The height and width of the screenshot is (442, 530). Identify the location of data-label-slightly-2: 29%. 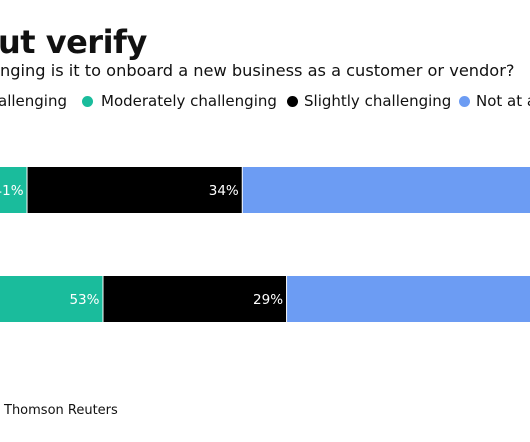
(268, 300).